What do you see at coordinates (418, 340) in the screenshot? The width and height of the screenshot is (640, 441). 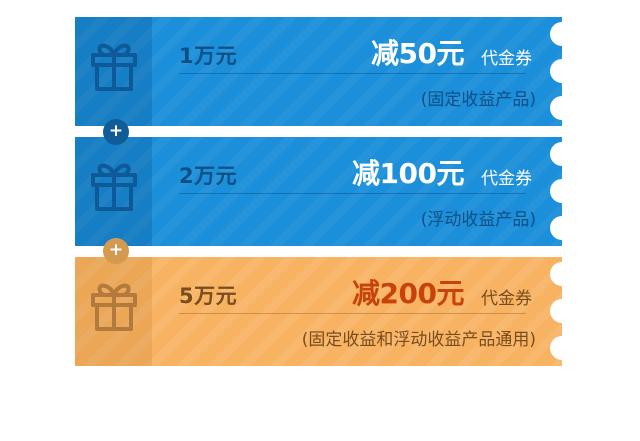 I see `coupon-scope: (固定收益和浮动收益产品通用)` at bounding box center [418, 340].